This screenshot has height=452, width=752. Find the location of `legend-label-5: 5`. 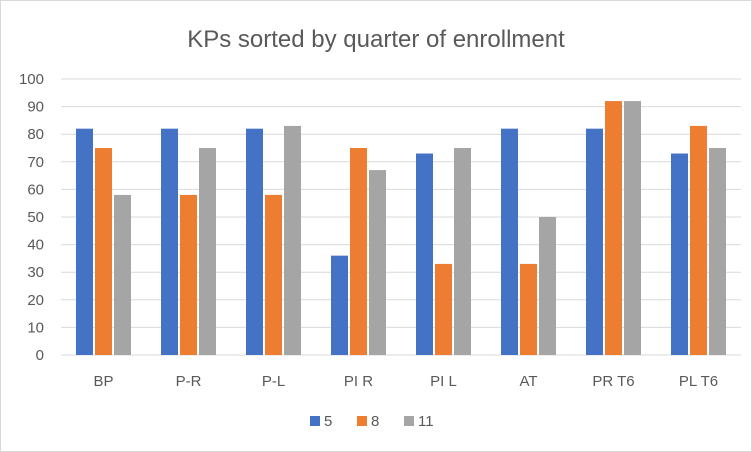

legend-label-5: 5 is located at coordinates (328, 421).